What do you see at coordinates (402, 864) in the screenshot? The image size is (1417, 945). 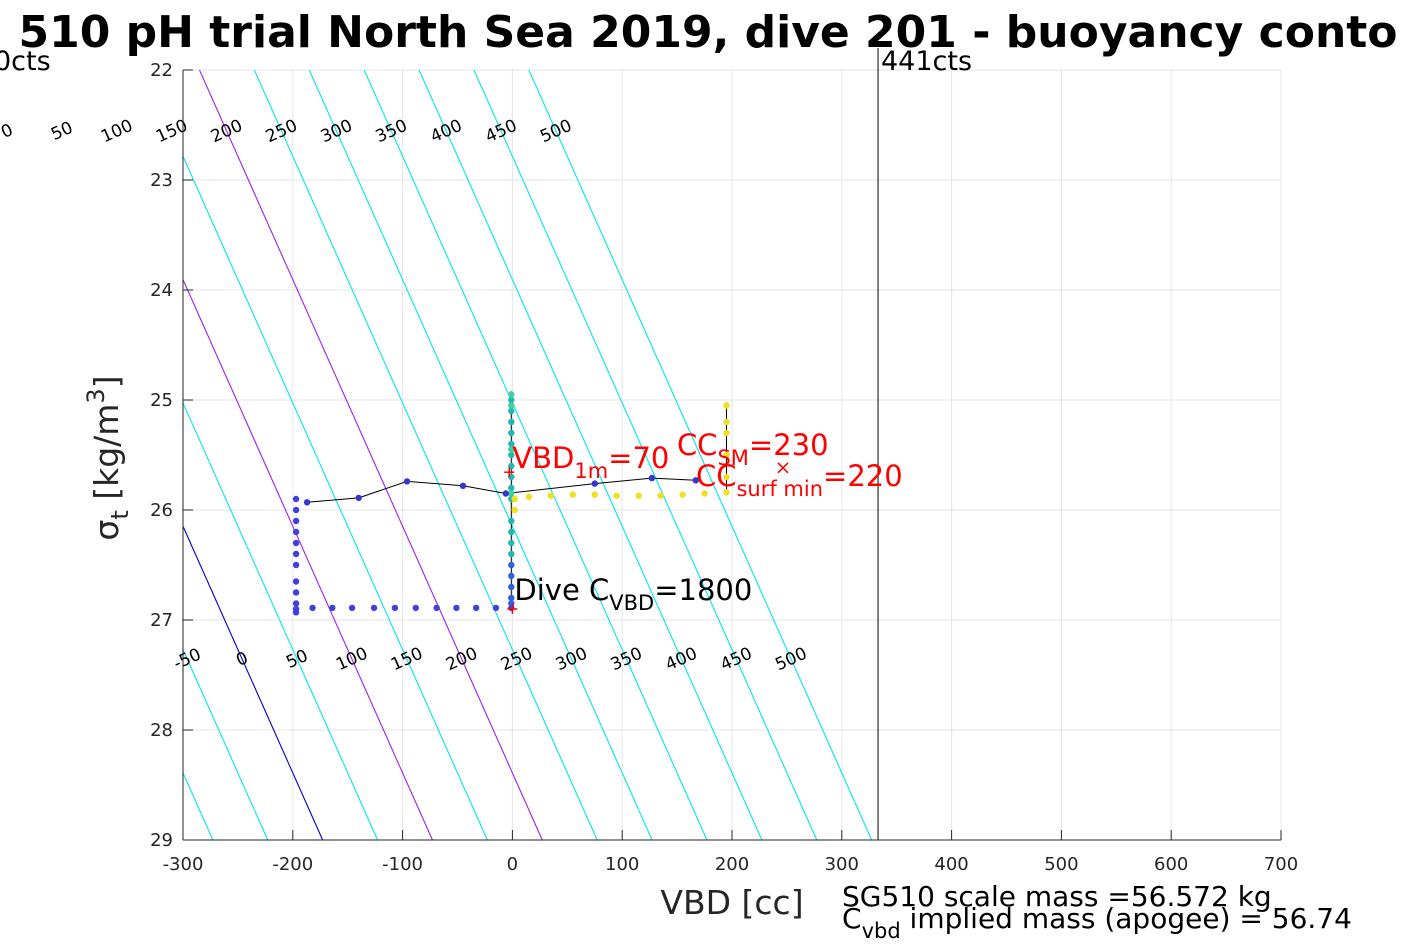 I see `x-tick-label: -100` at bounding box center [402, 864].